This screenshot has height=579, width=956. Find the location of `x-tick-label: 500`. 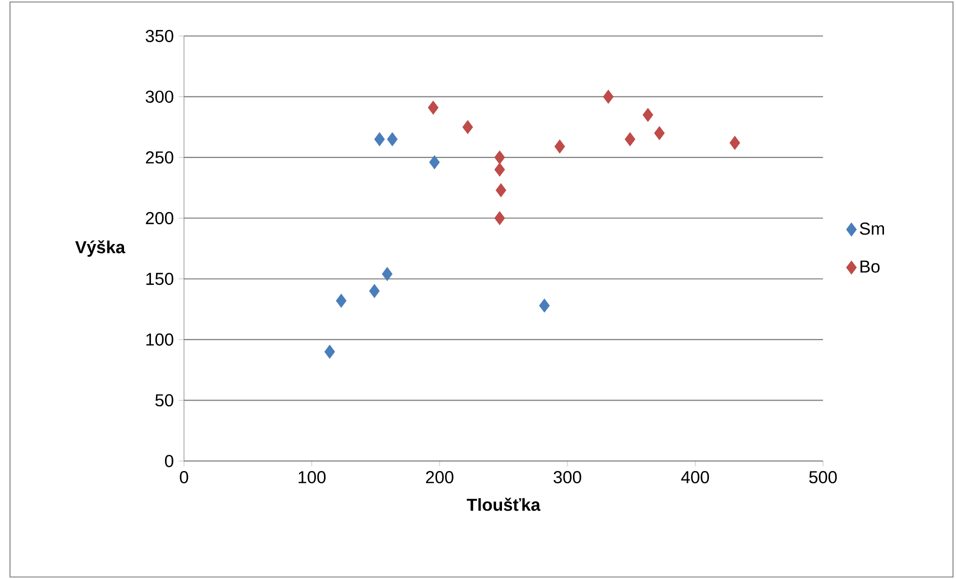

x-tick-label: 500 is located at coordinates (823, 477).